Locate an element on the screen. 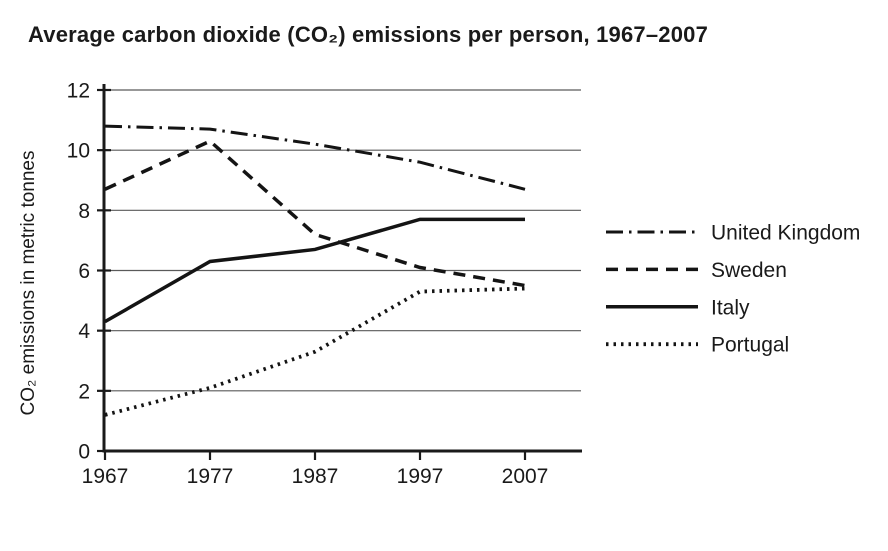  y-tick-label: 4 is located at coordinates (84, 331).